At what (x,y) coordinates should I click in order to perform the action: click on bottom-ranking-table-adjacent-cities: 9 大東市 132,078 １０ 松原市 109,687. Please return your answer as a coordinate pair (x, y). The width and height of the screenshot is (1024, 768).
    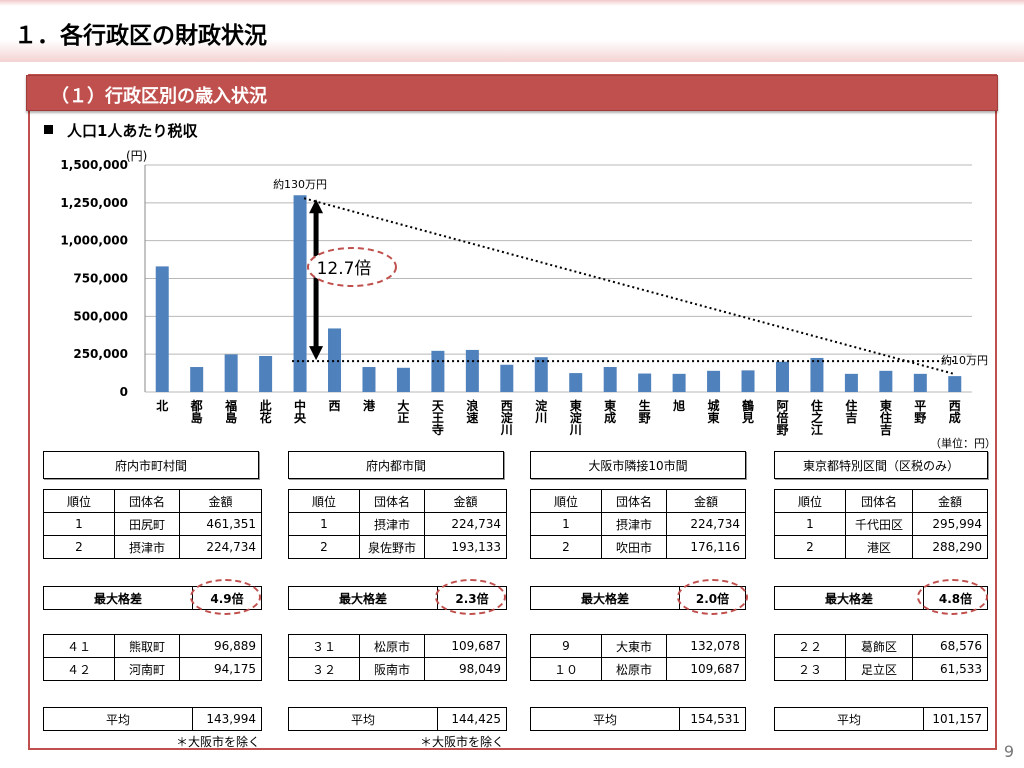
    Looking at the image, I should click on (638, 657).